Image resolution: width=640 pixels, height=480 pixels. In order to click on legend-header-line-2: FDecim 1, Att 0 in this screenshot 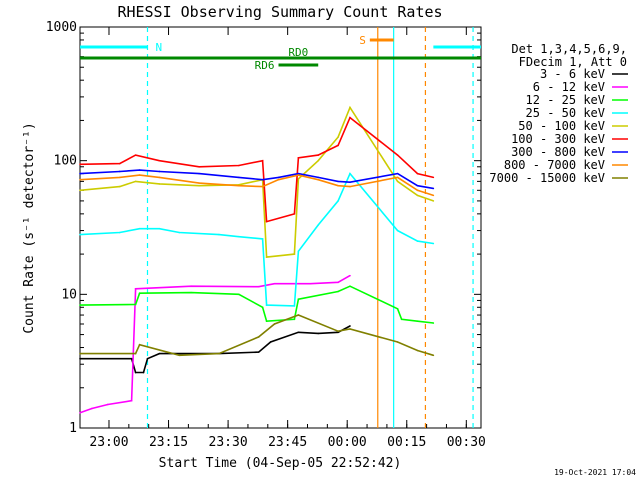, I will do `click(573, 62)`.